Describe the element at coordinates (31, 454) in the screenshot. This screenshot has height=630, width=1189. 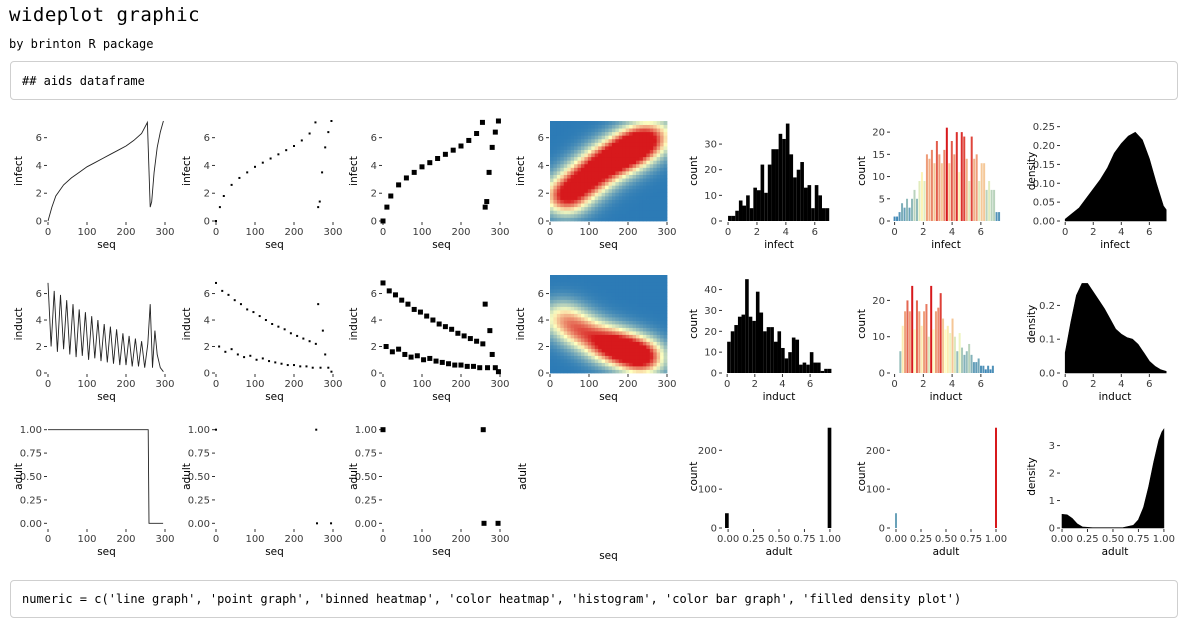
I see `y-tick-label: 0.75` at that location.